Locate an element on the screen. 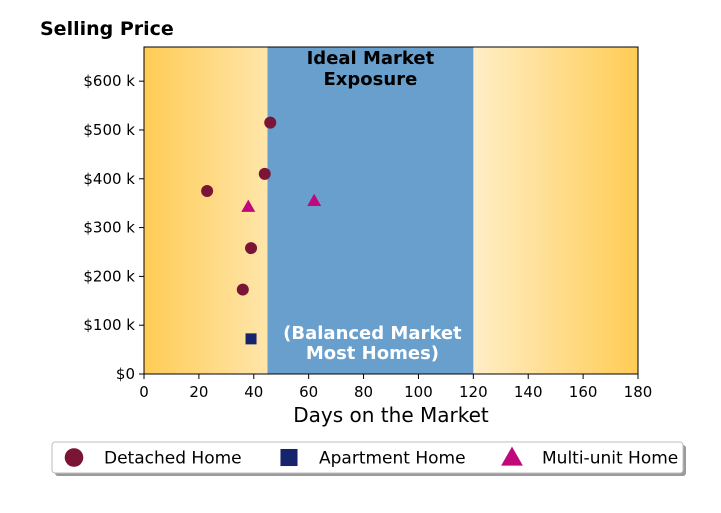 The image size is (721, 513). legend-marker-apartment-home is located at coordinates (289, 457).